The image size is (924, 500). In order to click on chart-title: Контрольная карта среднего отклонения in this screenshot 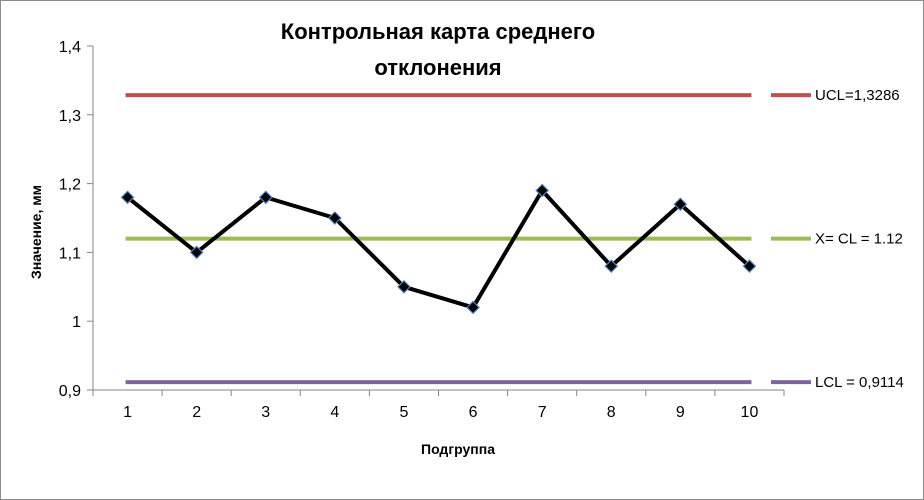, I will do `click(438, 49)`.